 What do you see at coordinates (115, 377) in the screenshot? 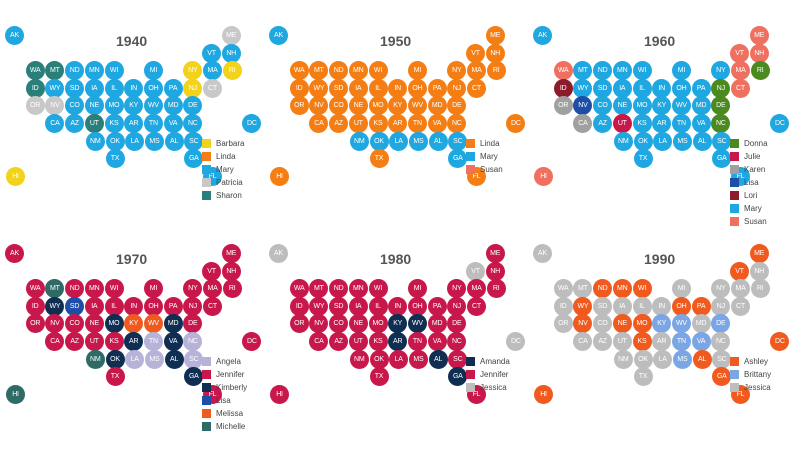
I see `state-tile-tx: TX` at bounding box center [115, 377].